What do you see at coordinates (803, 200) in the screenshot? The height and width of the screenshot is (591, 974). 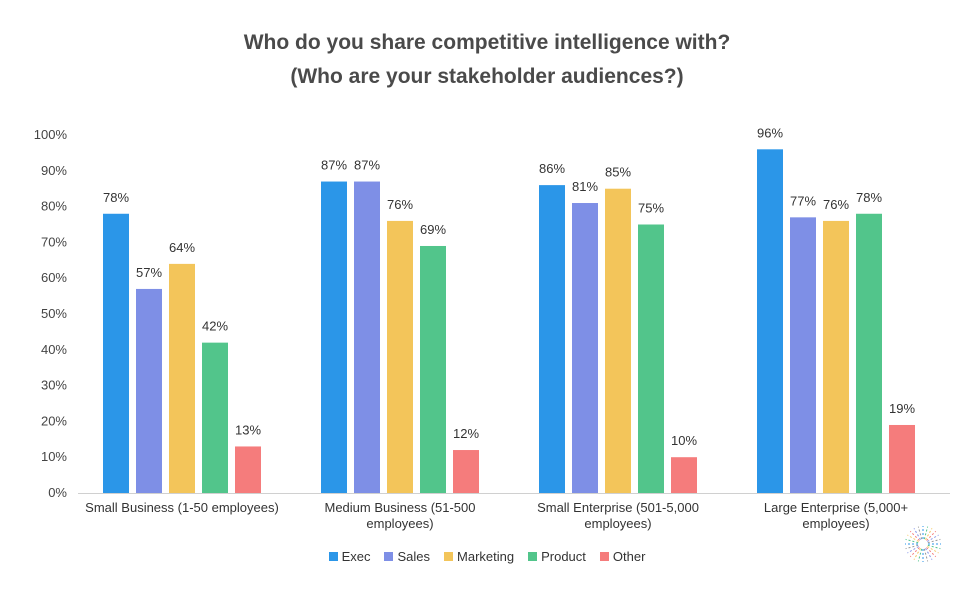 I see `data-label: 77%` at bounding box center [803, 200].